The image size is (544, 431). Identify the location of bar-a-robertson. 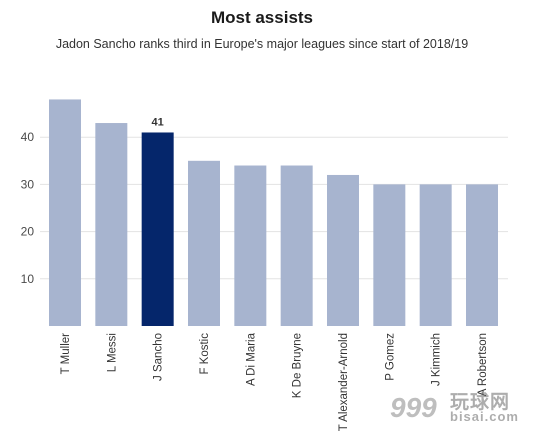
(482, 255).